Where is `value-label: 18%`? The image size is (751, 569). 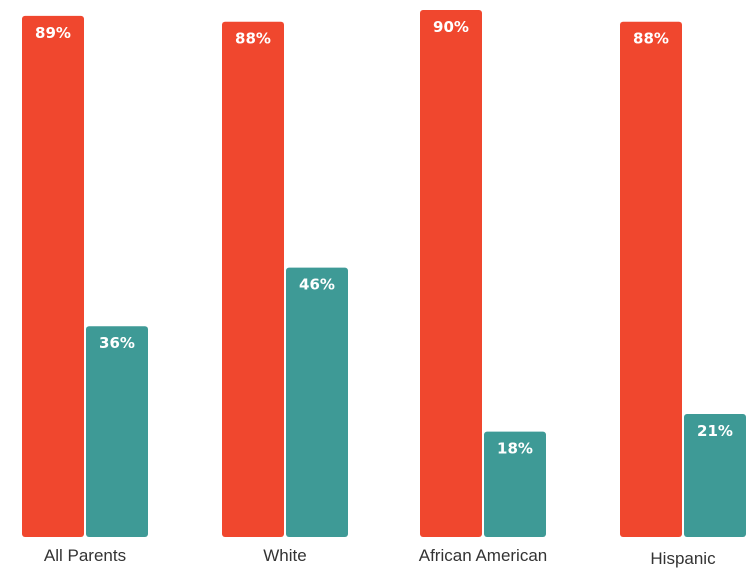 value-label: 18% is located at coordinates (515, 449).